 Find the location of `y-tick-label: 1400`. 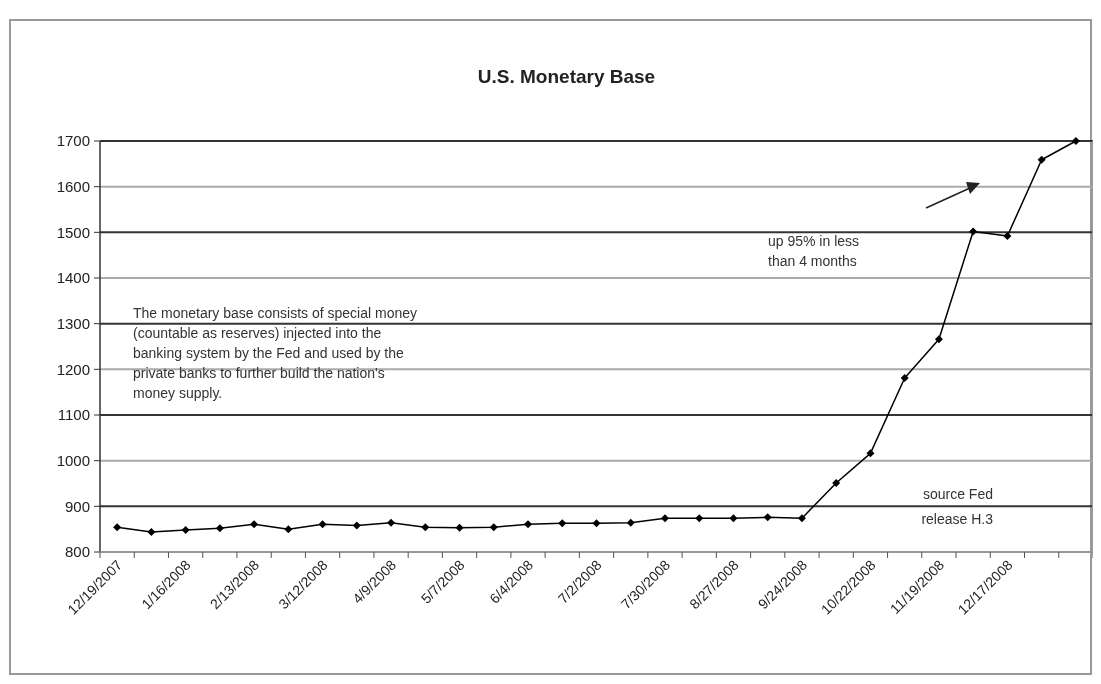

y-tick-label: 1400 is located at coordinates (73, 278).